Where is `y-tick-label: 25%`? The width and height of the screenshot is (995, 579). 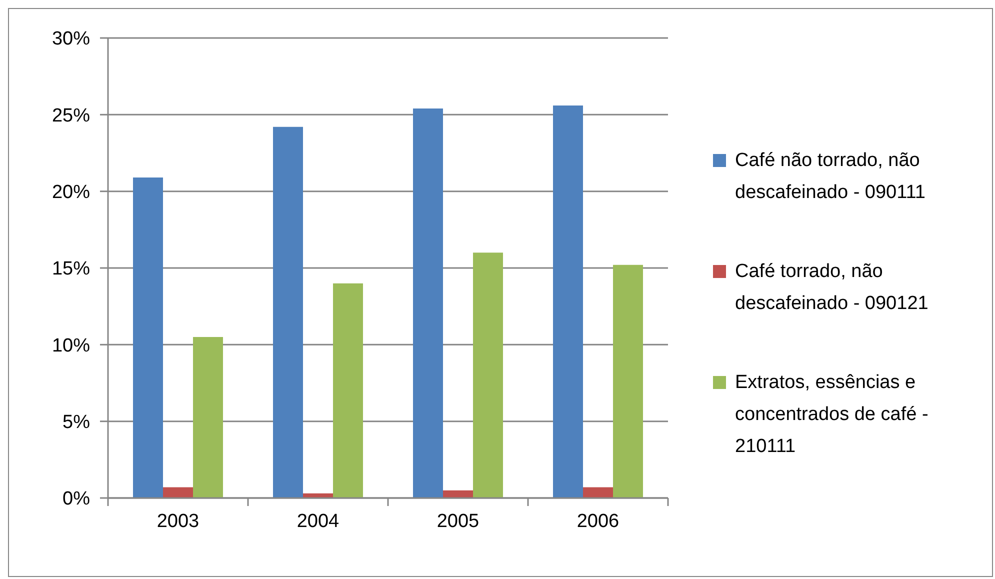
y-tick-label: 25% is located at coordinates (71, 115).